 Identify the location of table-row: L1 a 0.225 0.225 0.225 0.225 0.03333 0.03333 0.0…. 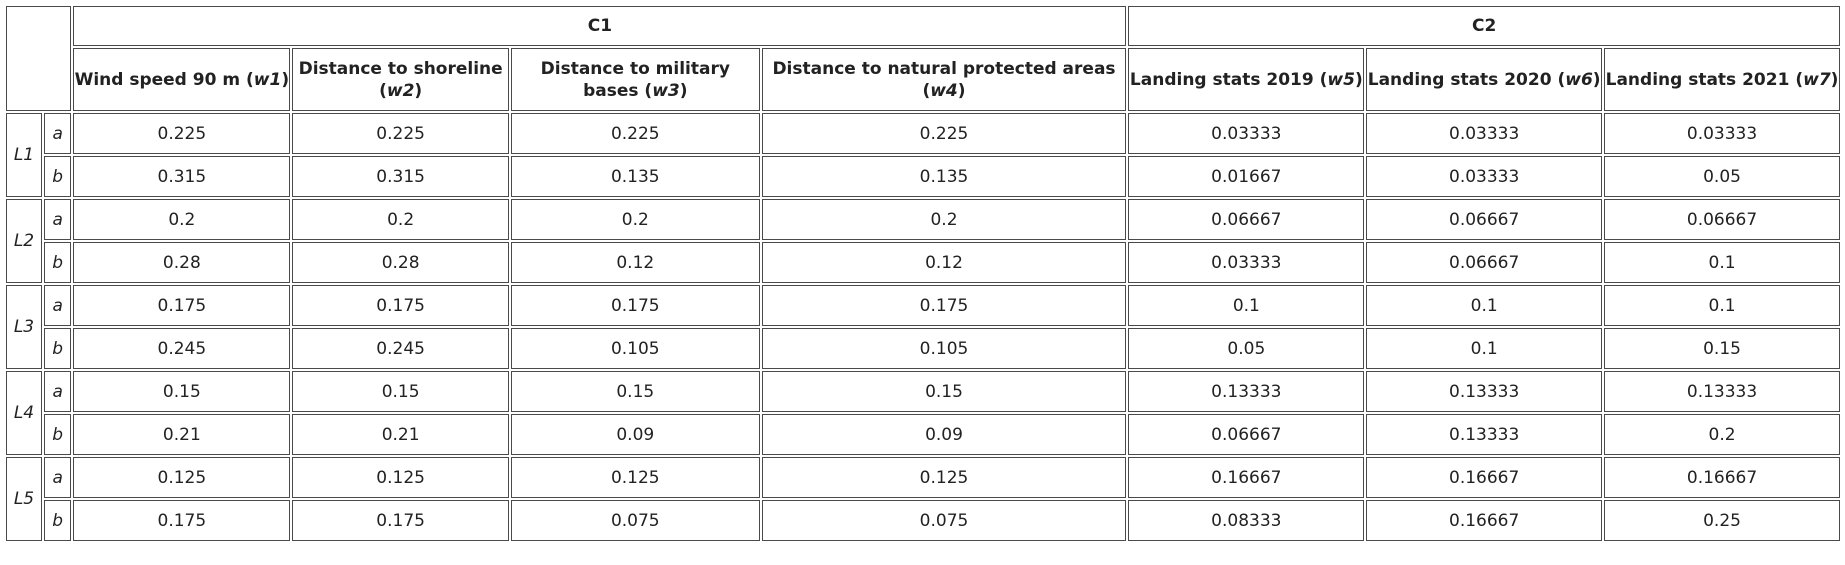
(923, 155).